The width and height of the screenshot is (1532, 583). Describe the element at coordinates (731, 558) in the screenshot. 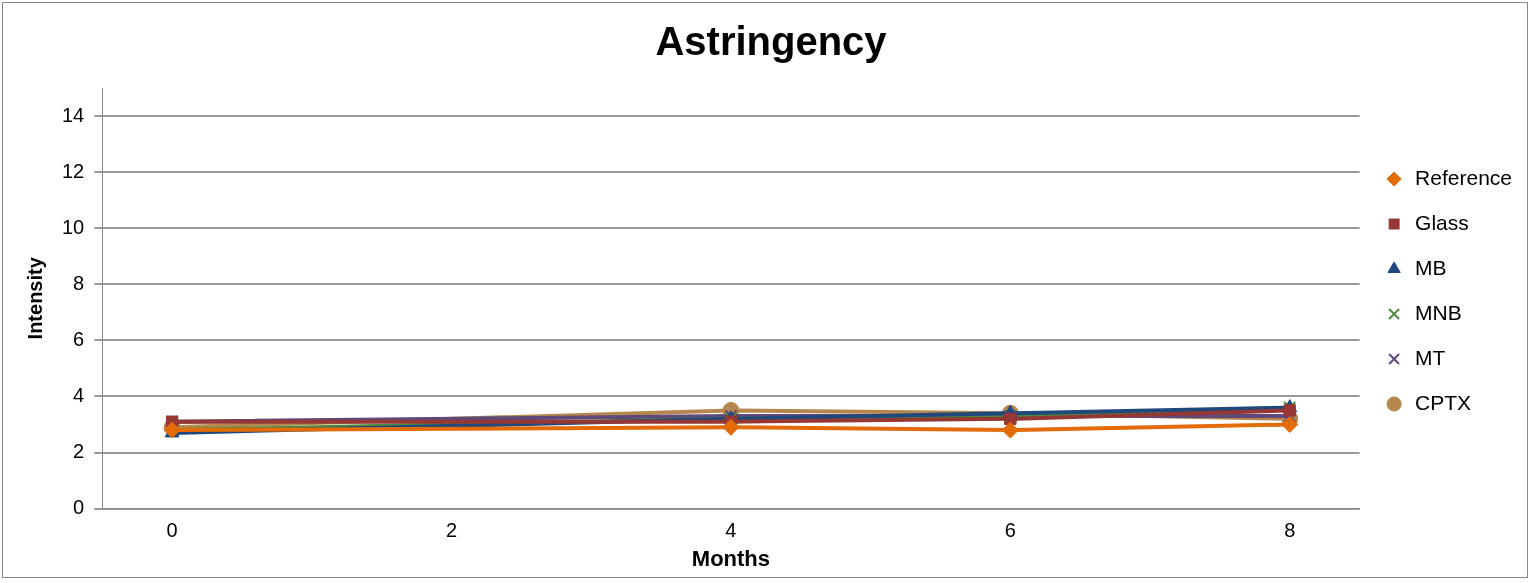

I see `x-axis-title: Months` at that location.